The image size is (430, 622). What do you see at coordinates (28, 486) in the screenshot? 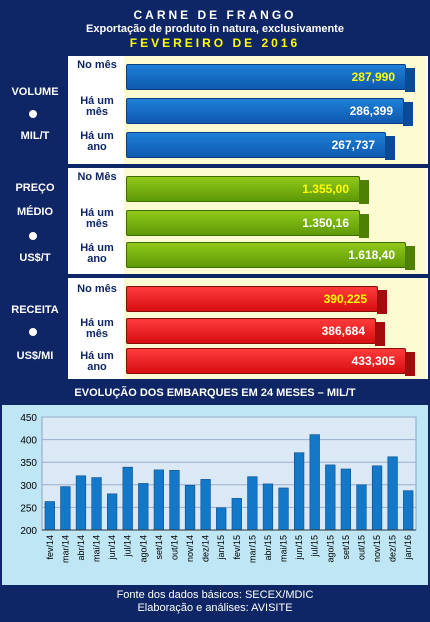
I see `y-tick-label: 300` at bounding box center [28, 486].